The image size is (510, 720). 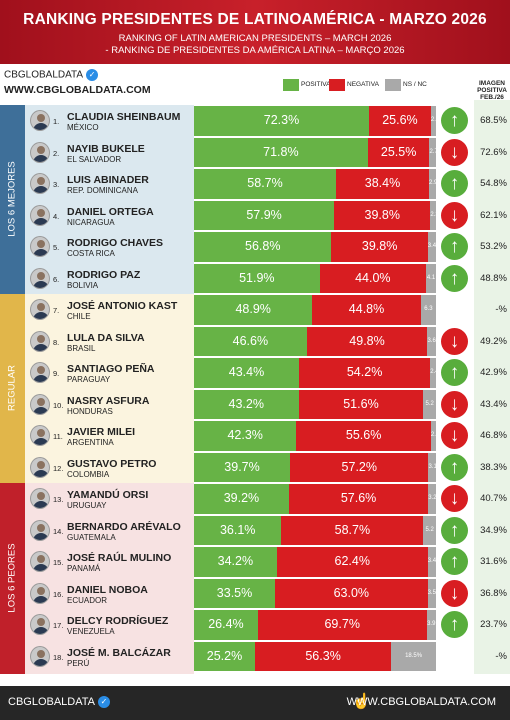 I want to click on rank-number: 6., so click(x=56, y=279).